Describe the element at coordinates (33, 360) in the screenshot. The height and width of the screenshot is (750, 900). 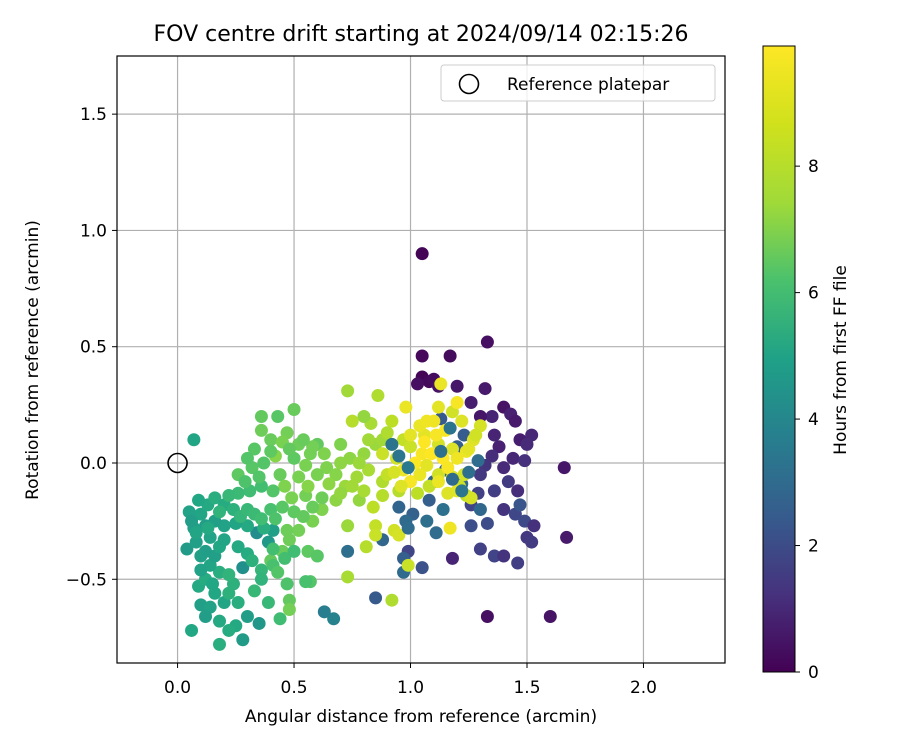
I see `y-axis-label: Rotation from reference (arcmin)` at that location.